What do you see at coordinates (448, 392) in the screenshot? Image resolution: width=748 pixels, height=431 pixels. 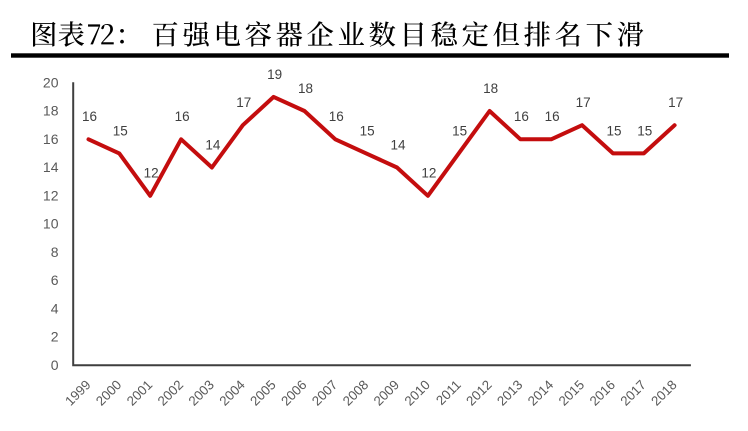 I see `svg-text: 2011` at bounding box center [448, 392].